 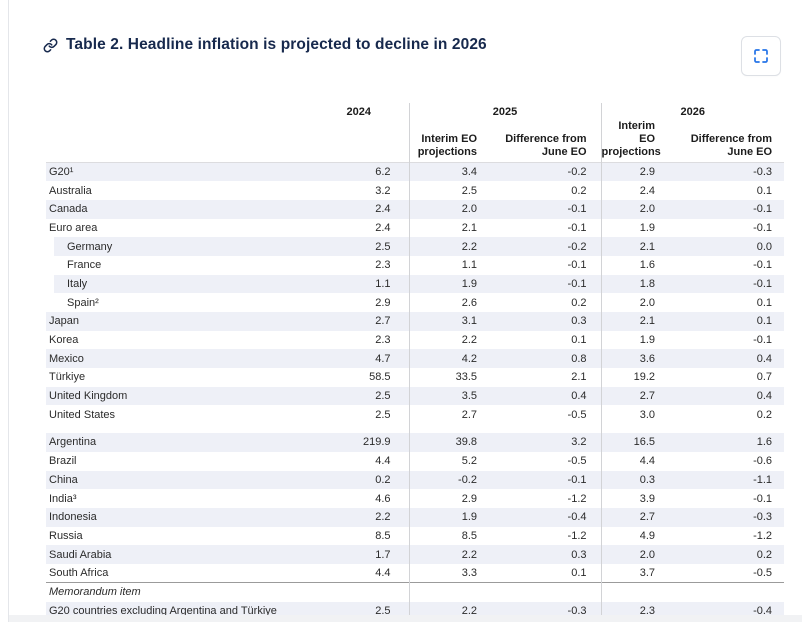 I want to click on value-cell: -0.6, so click(x=763, y=461).